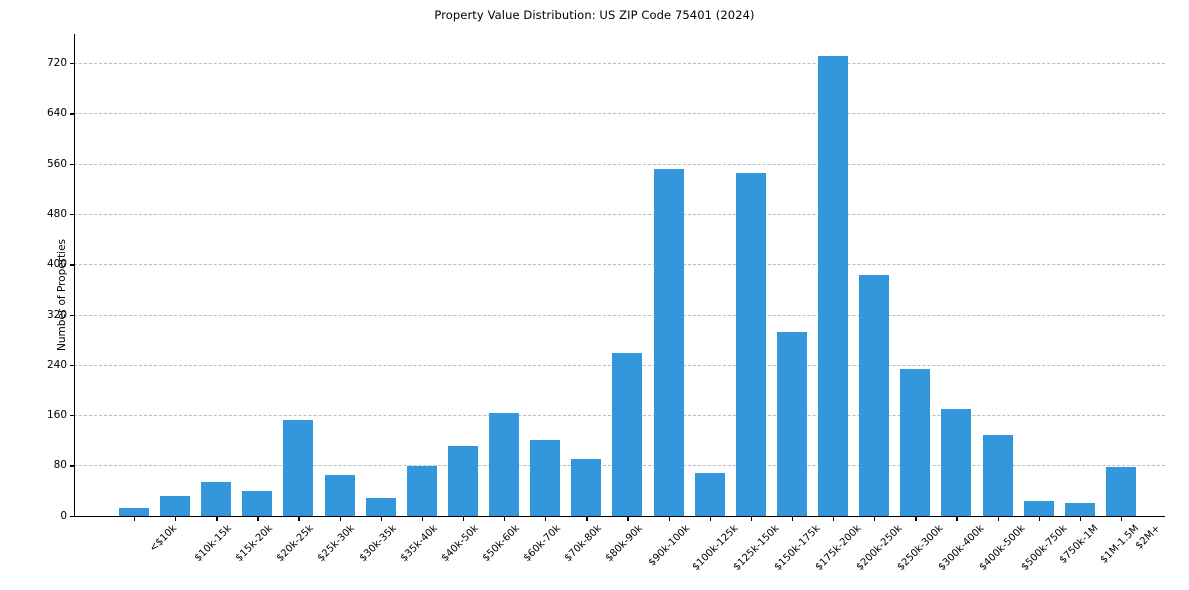 This screenshot has width=1189, height=590. Describe the element at coordinates (419, 544) in the screenshot. I see `x-axis-tick-label: $35k-40k` at that location.